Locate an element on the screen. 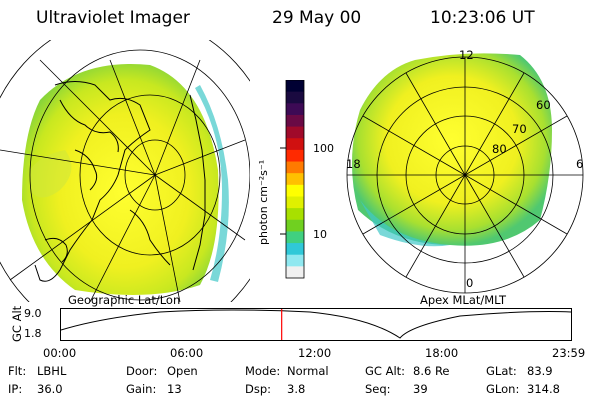 Image resolution: width=600 pixels, height=400 pixels. altitude-xtick-1: 06:00 is located at coordinates (187, 353).